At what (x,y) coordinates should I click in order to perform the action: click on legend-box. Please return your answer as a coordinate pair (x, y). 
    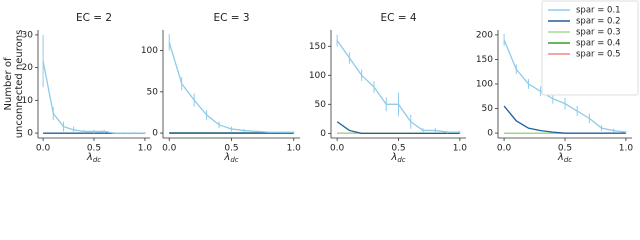
    Looking at the image, I should click on (590, 48).